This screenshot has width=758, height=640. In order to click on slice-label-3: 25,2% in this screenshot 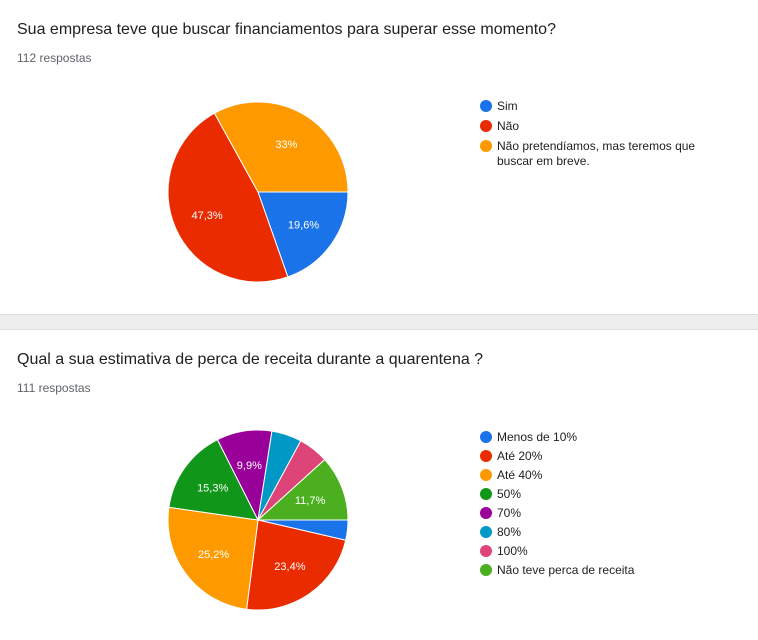, I will do `click(213, 555)`.